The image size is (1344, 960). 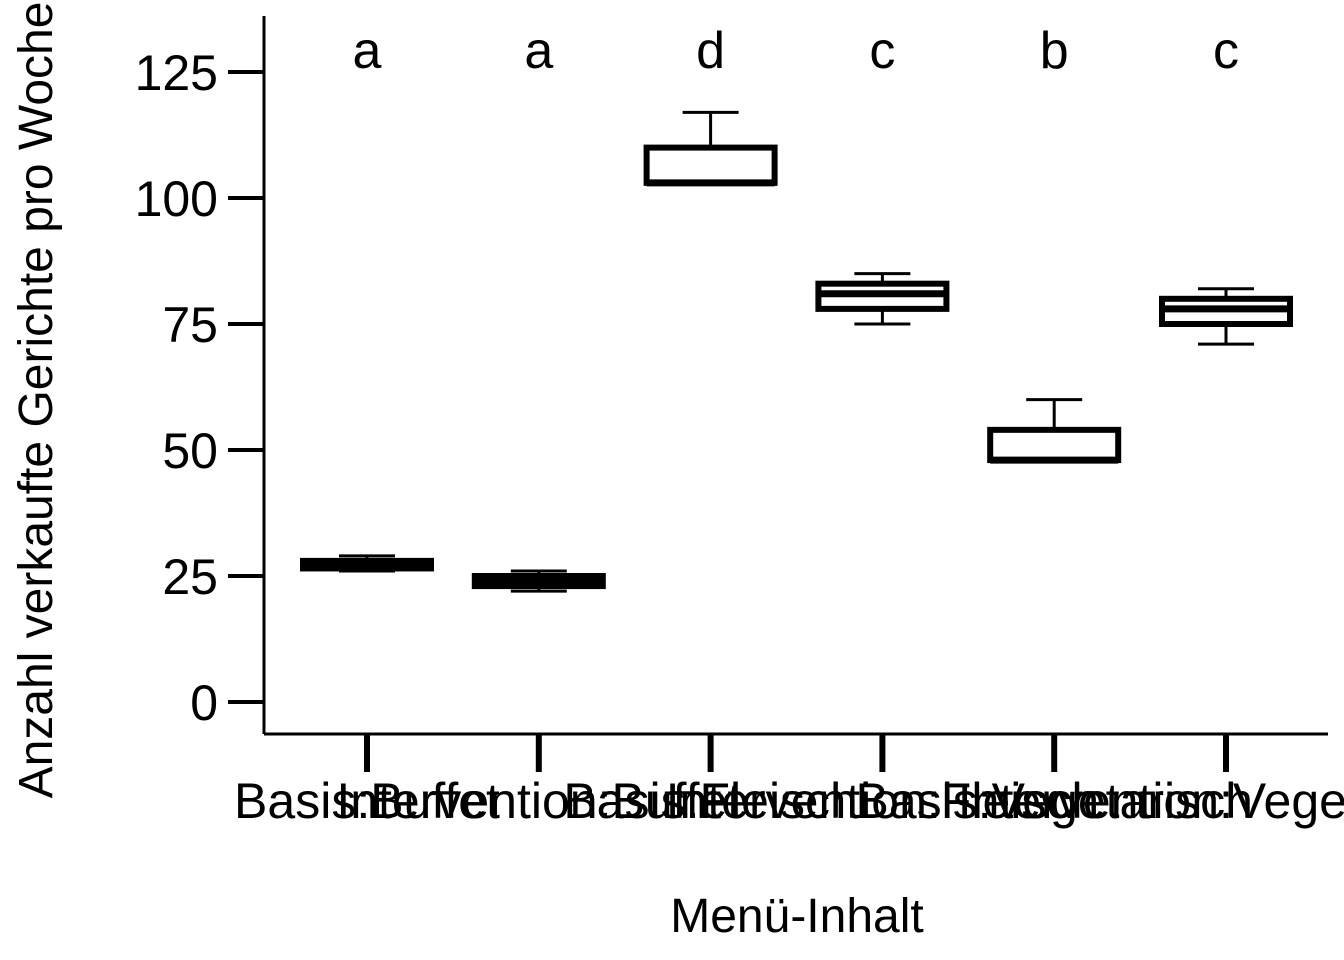 What do you see at coordinates (538, 801) in the screenshot?
I see `x-tick-label: Intervention:Buffet` at bounding box center [538, 801].